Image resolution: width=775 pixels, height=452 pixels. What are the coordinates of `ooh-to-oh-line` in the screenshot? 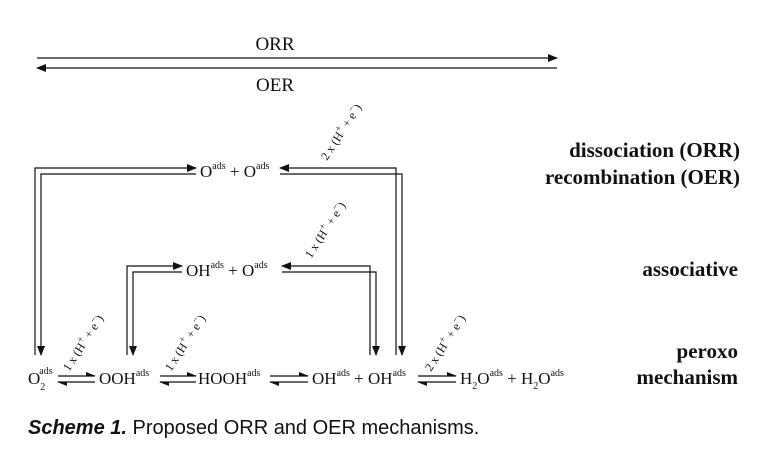 It's located at (154, 308).